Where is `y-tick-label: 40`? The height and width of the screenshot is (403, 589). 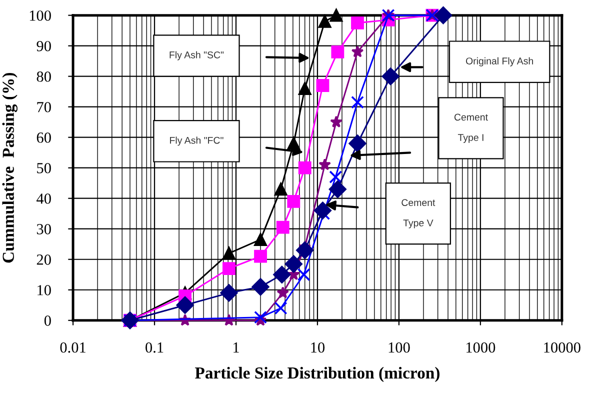
y-tick-label: 40 is located at coordinates (43, 199).